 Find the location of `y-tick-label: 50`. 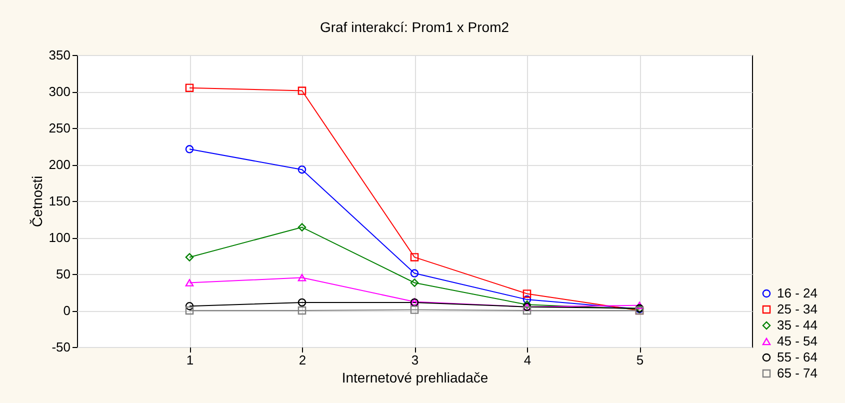

y-tick-label: 50 is located at coordinates (63, 274).